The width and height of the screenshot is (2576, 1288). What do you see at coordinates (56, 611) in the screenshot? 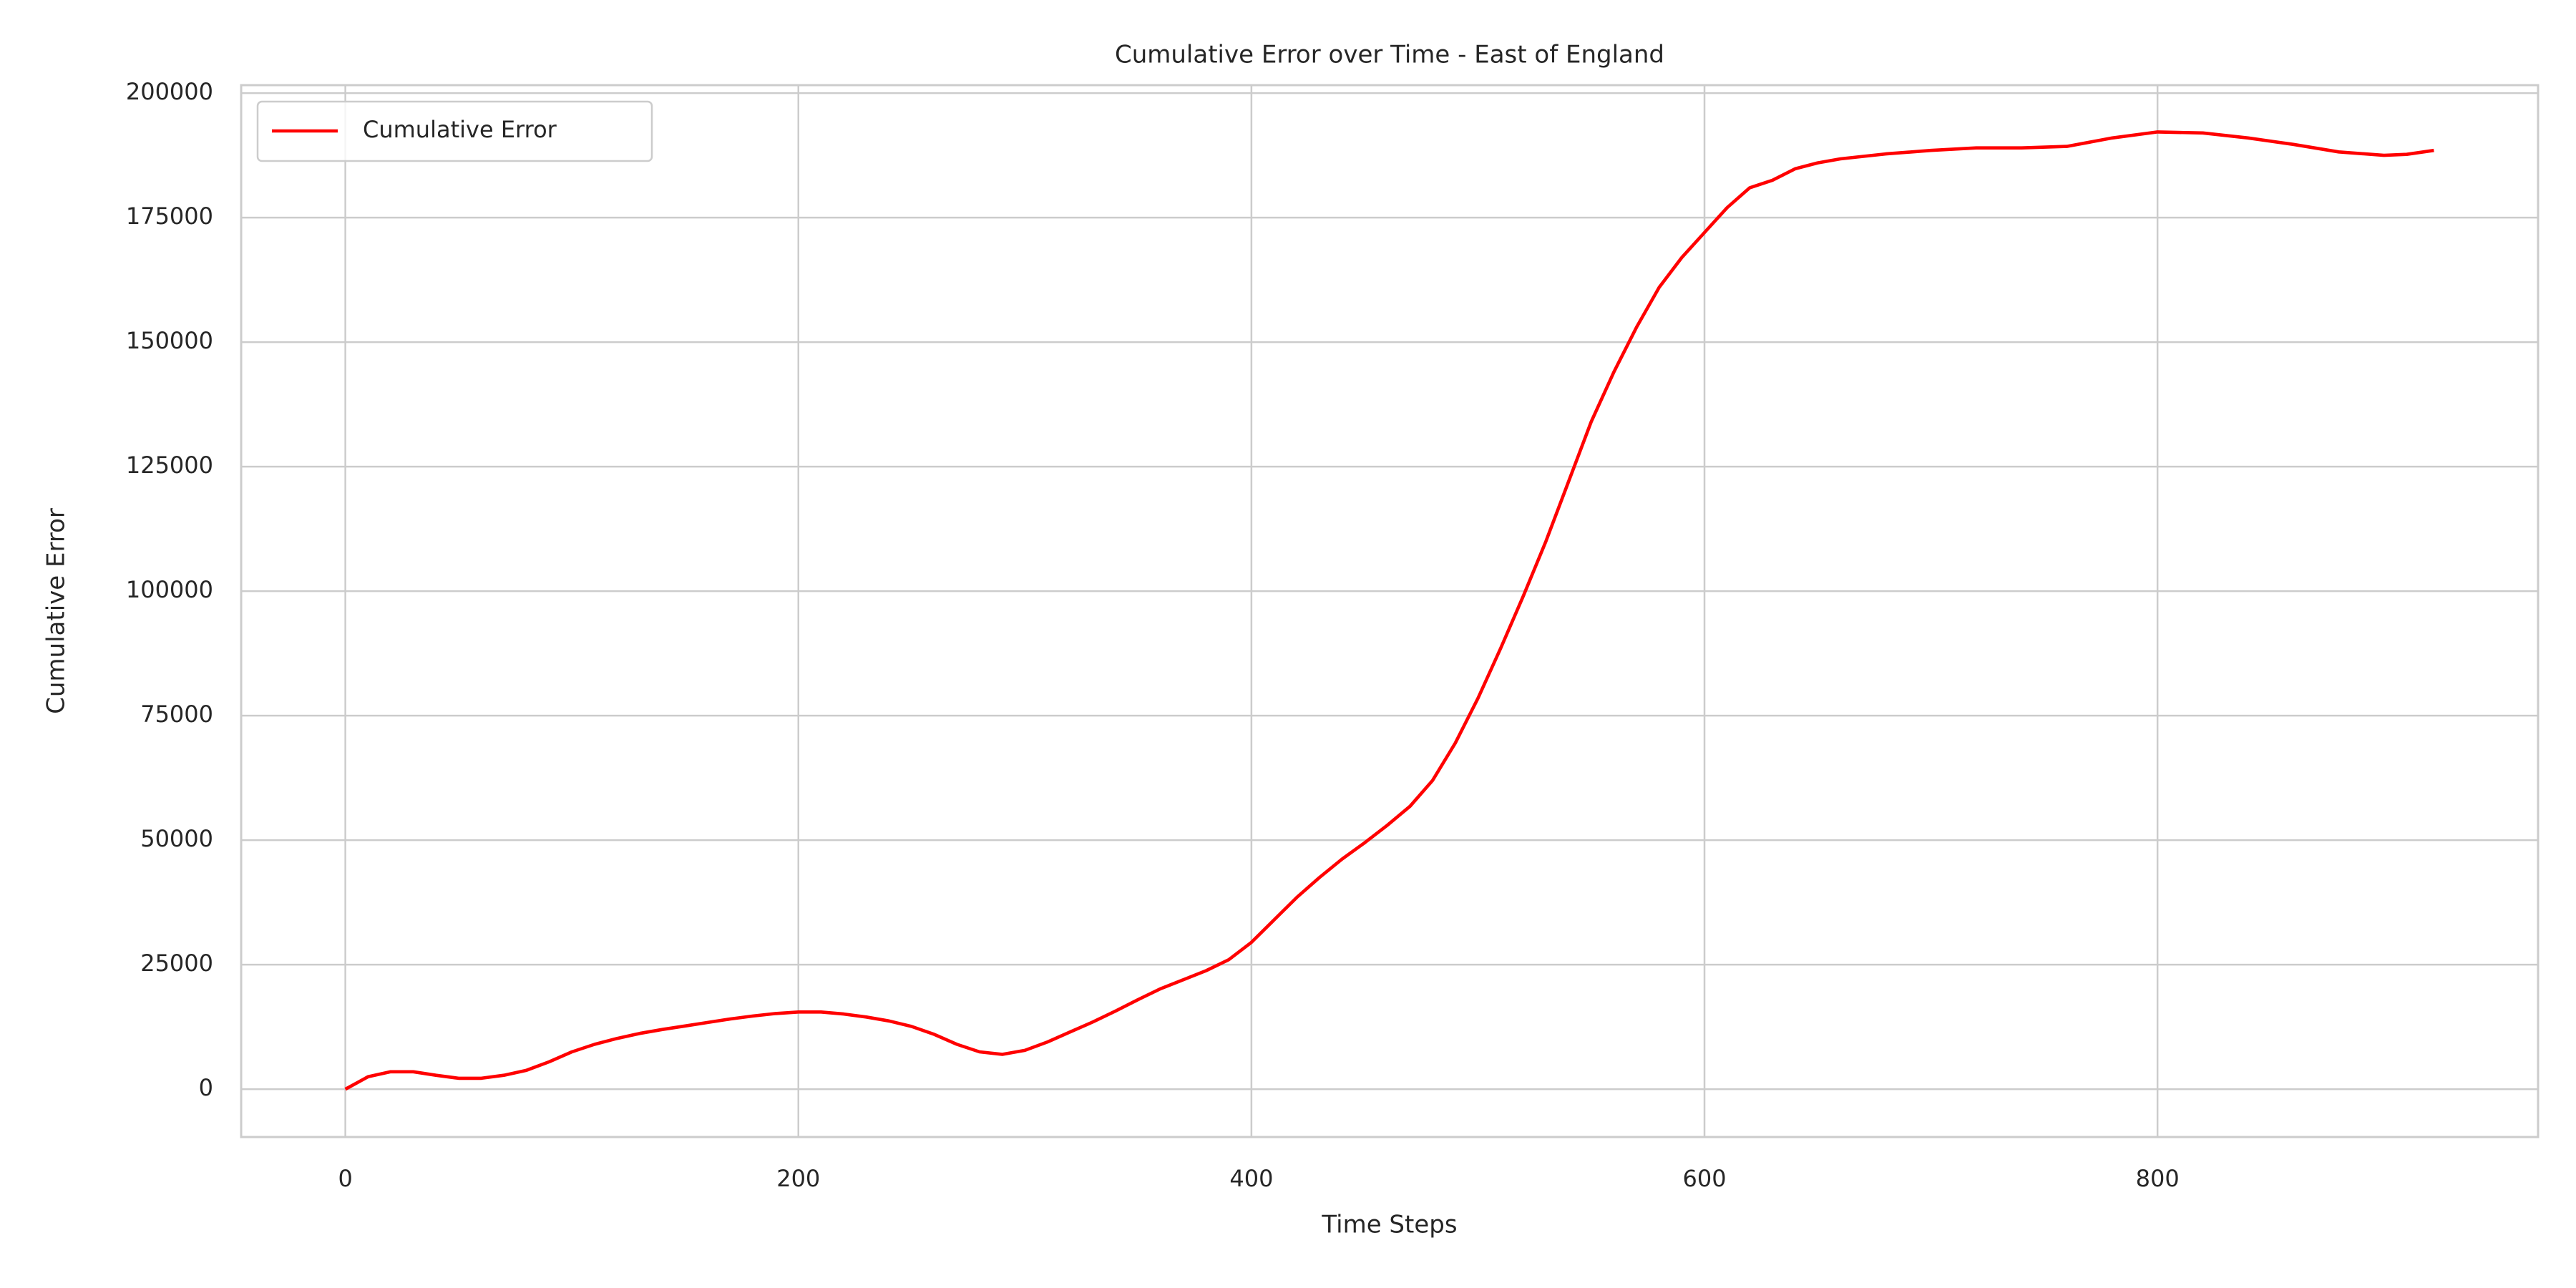
I see `y-axis-label: Cumulative Error` at bounding box center [56, 611].